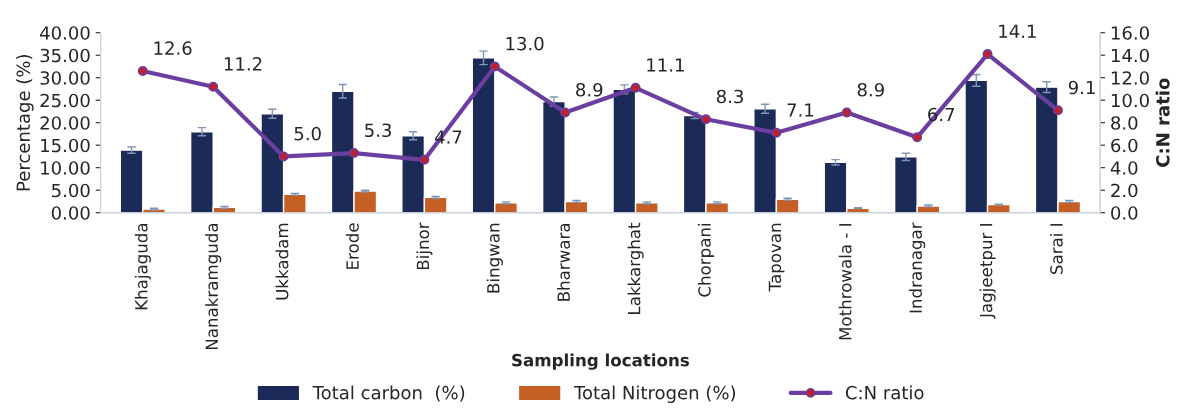 The image size is (1183, 409). What do you see at coordinates (654, 394) in the screenshot?
I see `legend-label: Total Nitrogen (%)` at bounding box center [654, 394].